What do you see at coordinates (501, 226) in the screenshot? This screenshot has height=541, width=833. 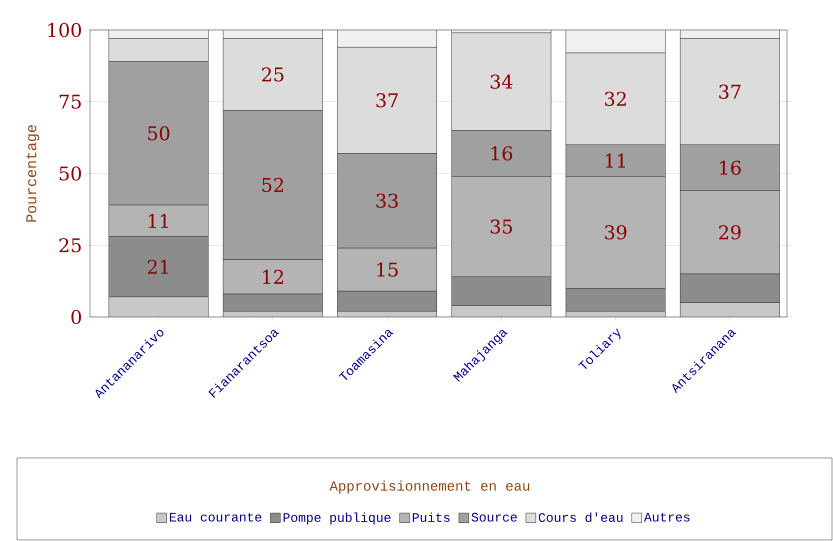 I see `data-label: 35` at bounding box center [501, 226].